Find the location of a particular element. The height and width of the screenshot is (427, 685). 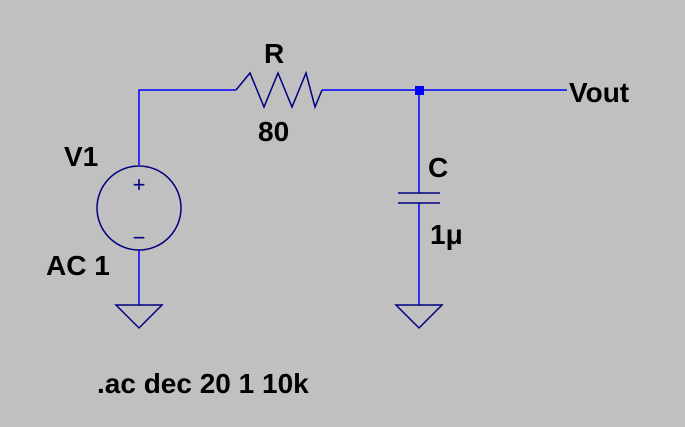

voltage-source-symbol: + − is located at coordinates (139, 208).